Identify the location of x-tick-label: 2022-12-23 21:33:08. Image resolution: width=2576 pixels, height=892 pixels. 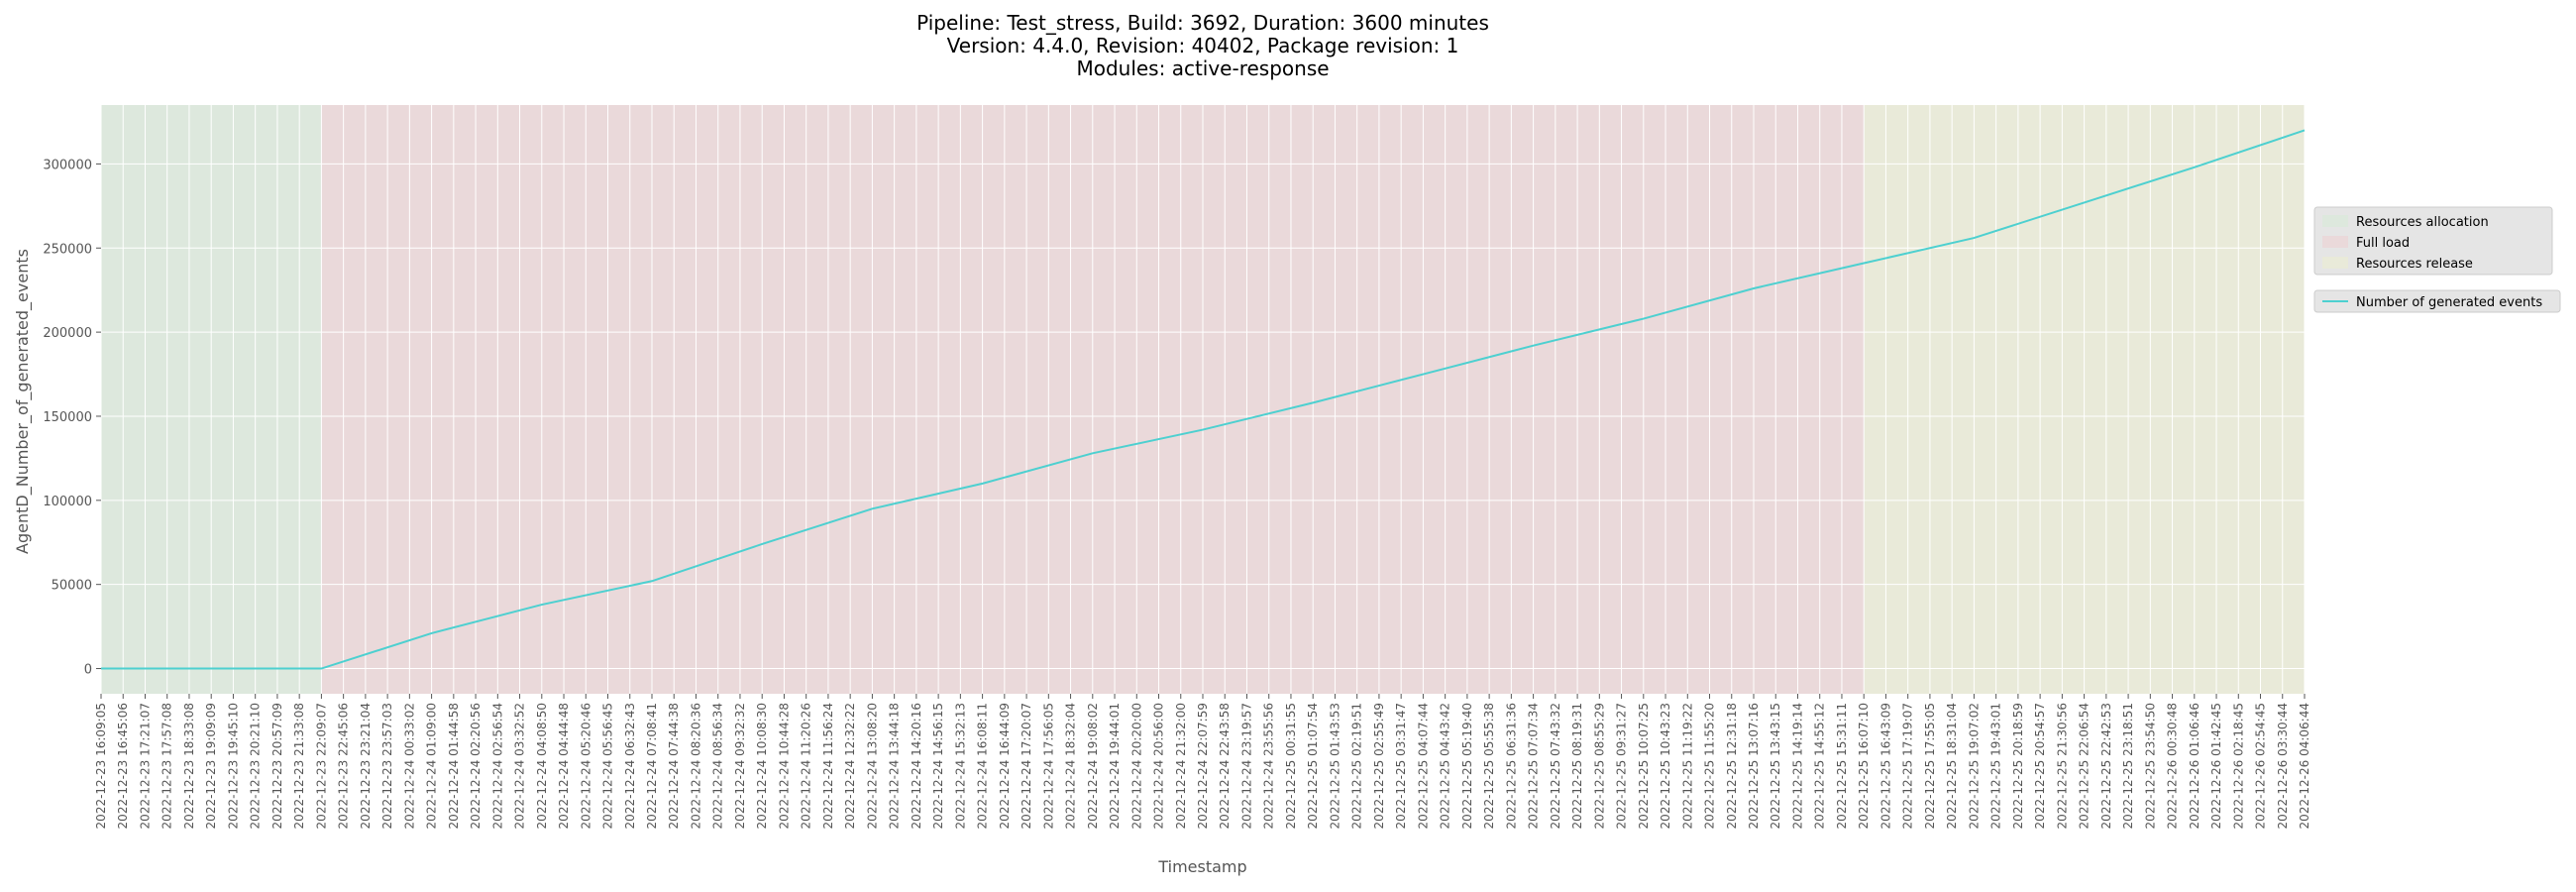
(299, 766).